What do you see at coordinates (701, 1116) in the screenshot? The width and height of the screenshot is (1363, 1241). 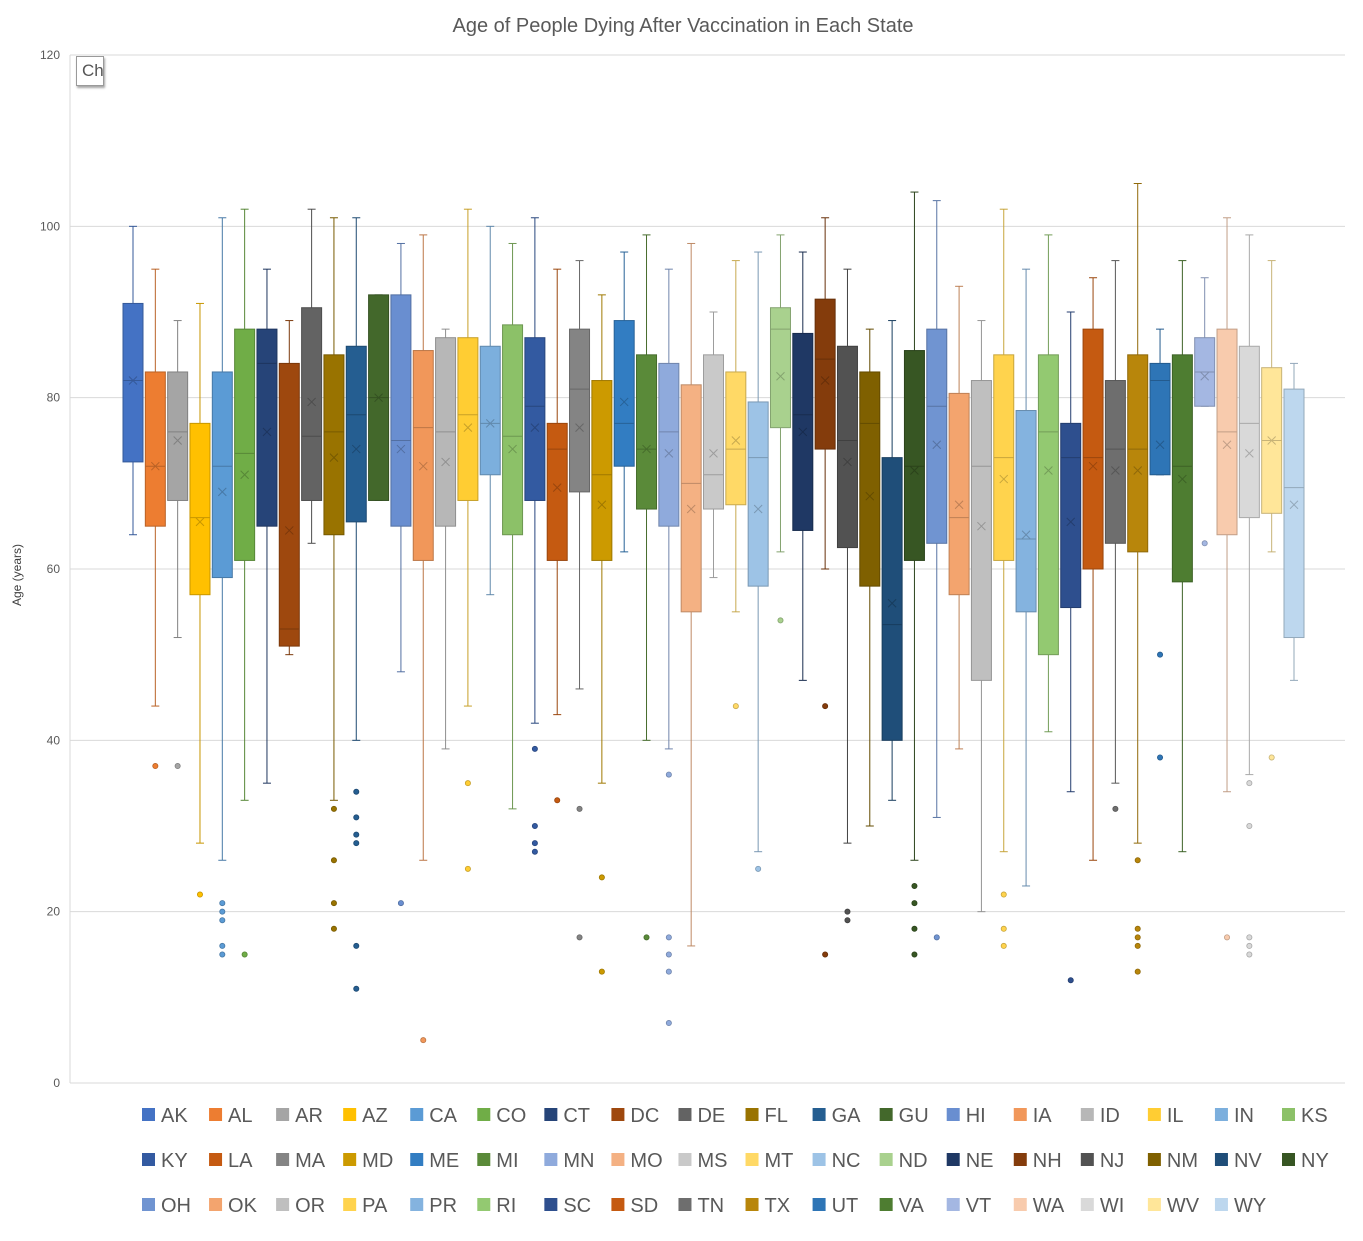 I see `legend-item-de: DE` at bounding box center [701, 1116].